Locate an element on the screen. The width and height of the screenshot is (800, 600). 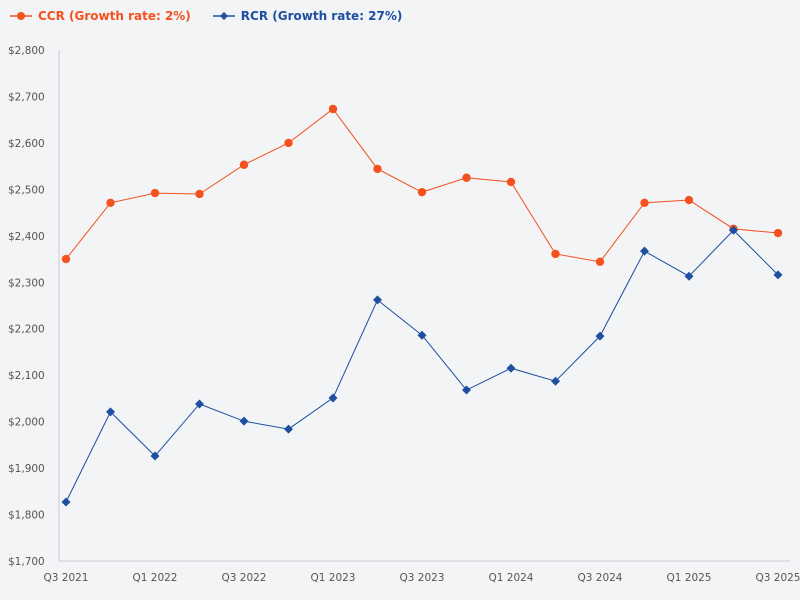
y-tick-label: $2,600 is located at coordinates (26, 144).